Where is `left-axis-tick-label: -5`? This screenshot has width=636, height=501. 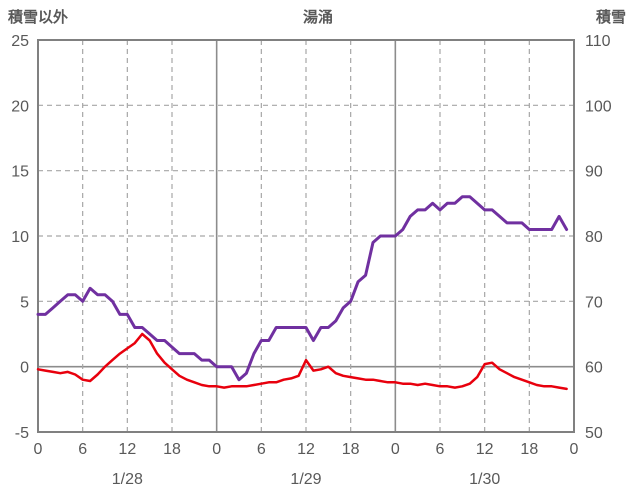
left-axis-tick-label: -5 is located at coordinates (22, 433).